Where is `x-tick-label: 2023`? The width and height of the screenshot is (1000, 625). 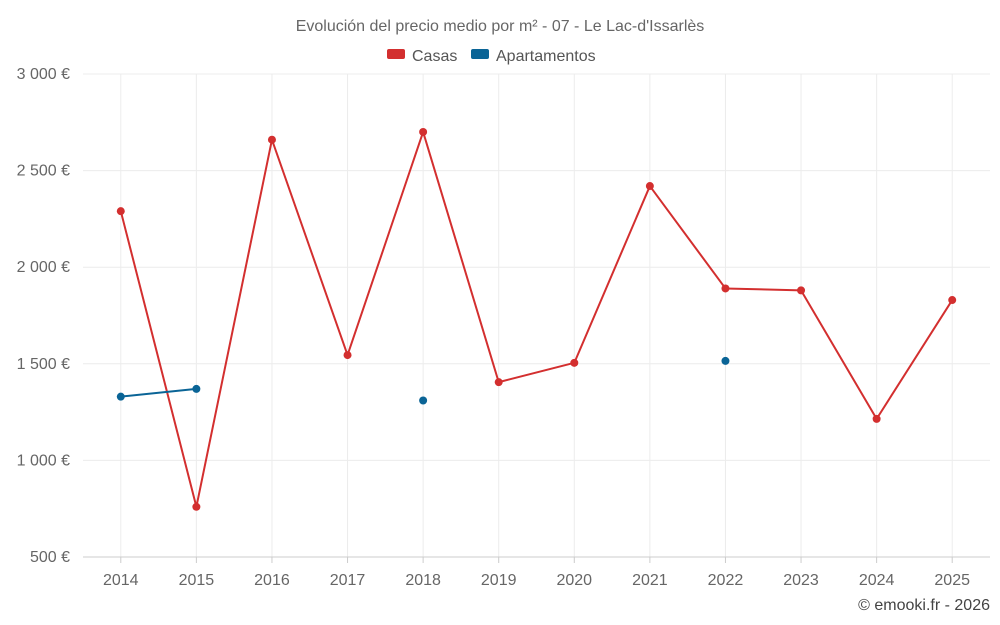 x-tick-label: 2023 is located at coordinates (801, 580).